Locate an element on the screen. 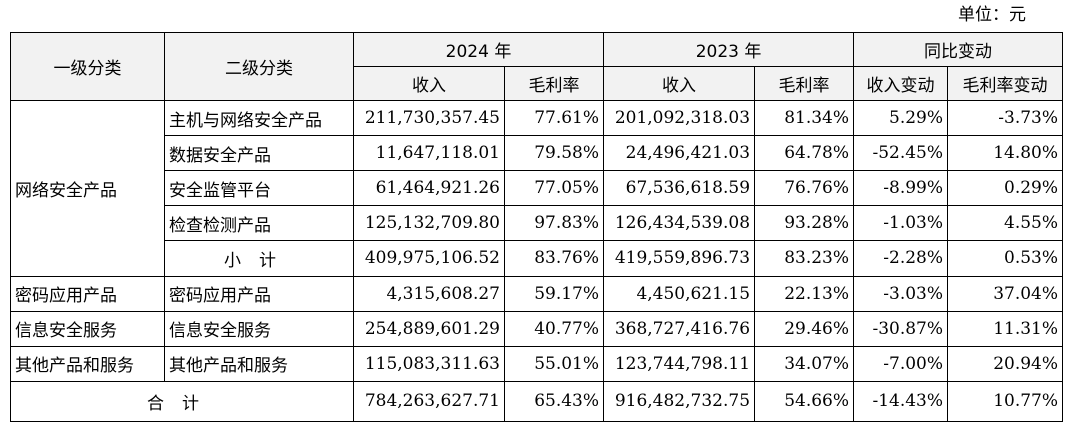 The height and width of the screenshot is (428, 1080). revenue-2024-cell: 61,464,921.26 is located at coordinates (429, 188).